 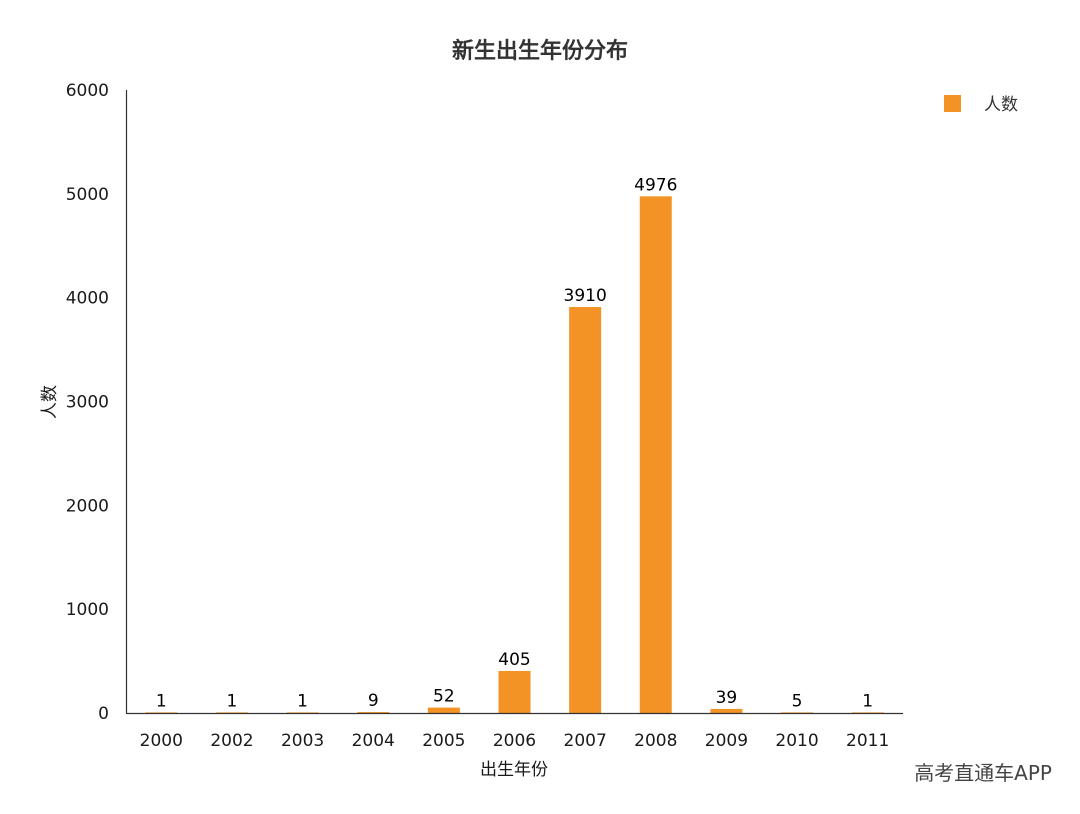 What do you see at coordinates (867, 741) in the screenshot?
I see `x-tick-label: 2011` at bounding box center [867, 741].